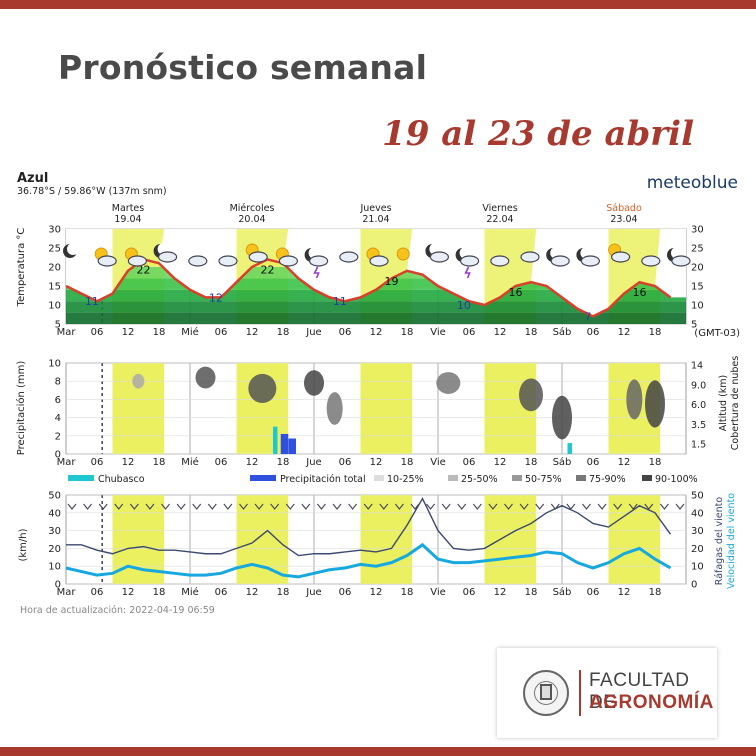 This screenshot has height=756, width=756. Describe the element at coordinates (190, 592) in the screenshot. I see `x-tick-label: Mié` at that location.